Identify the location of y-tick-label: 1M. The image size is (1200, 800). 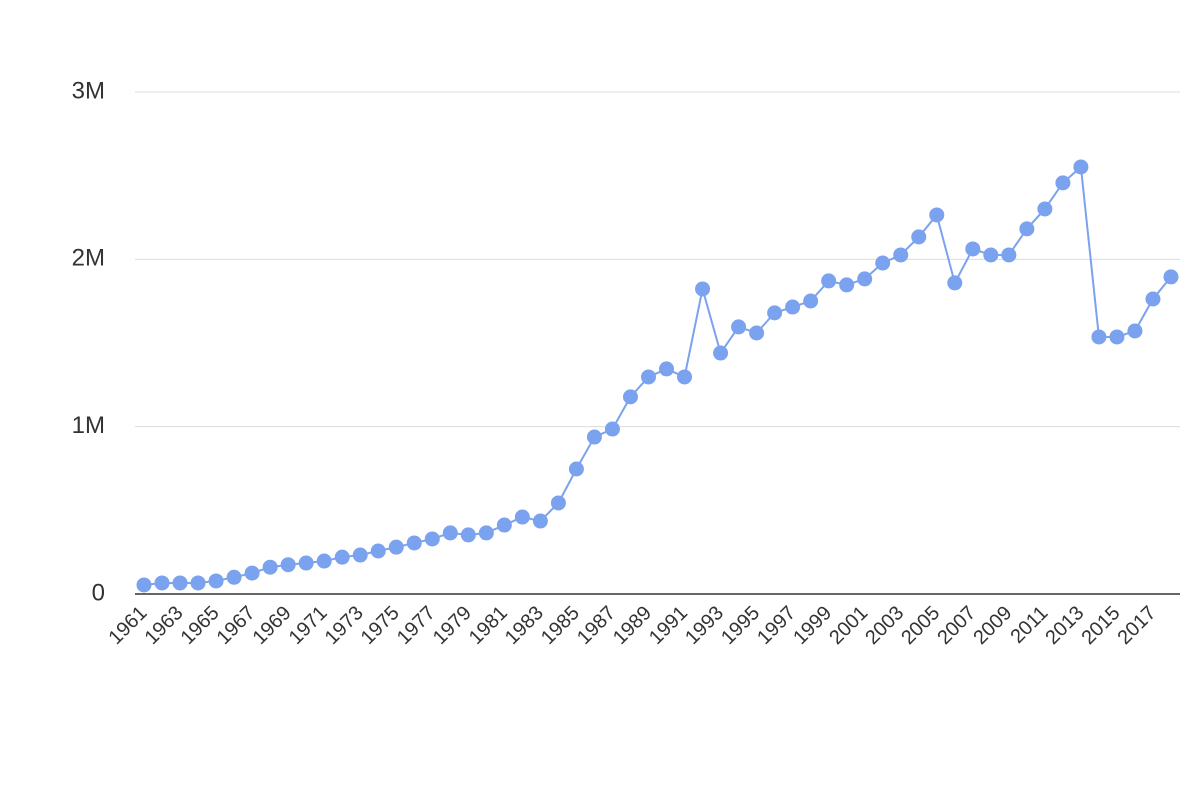
(88, 425).